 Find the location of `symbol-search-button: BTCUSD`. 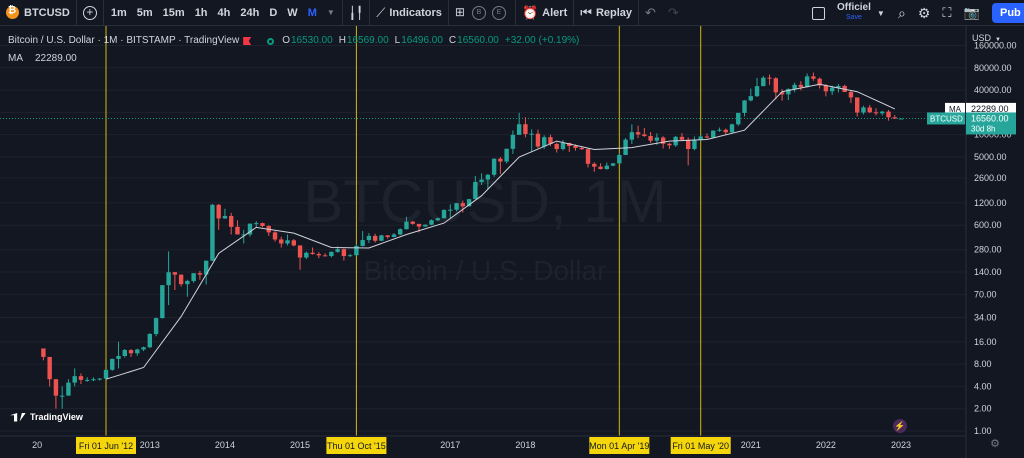

symbol-search-button: BTCUSD is located at coordinates (38, 13).